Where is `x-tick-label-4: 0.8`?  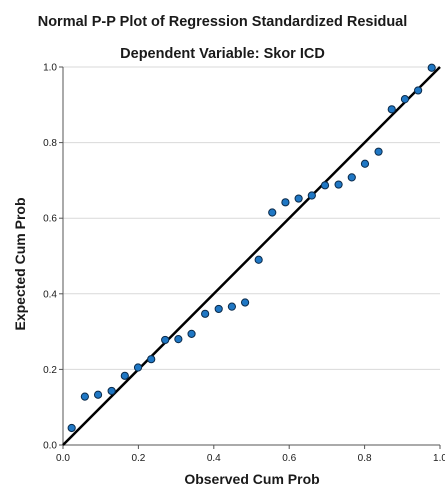 x-tick-label-4: 0.8 is located at coordinates (365, 458).